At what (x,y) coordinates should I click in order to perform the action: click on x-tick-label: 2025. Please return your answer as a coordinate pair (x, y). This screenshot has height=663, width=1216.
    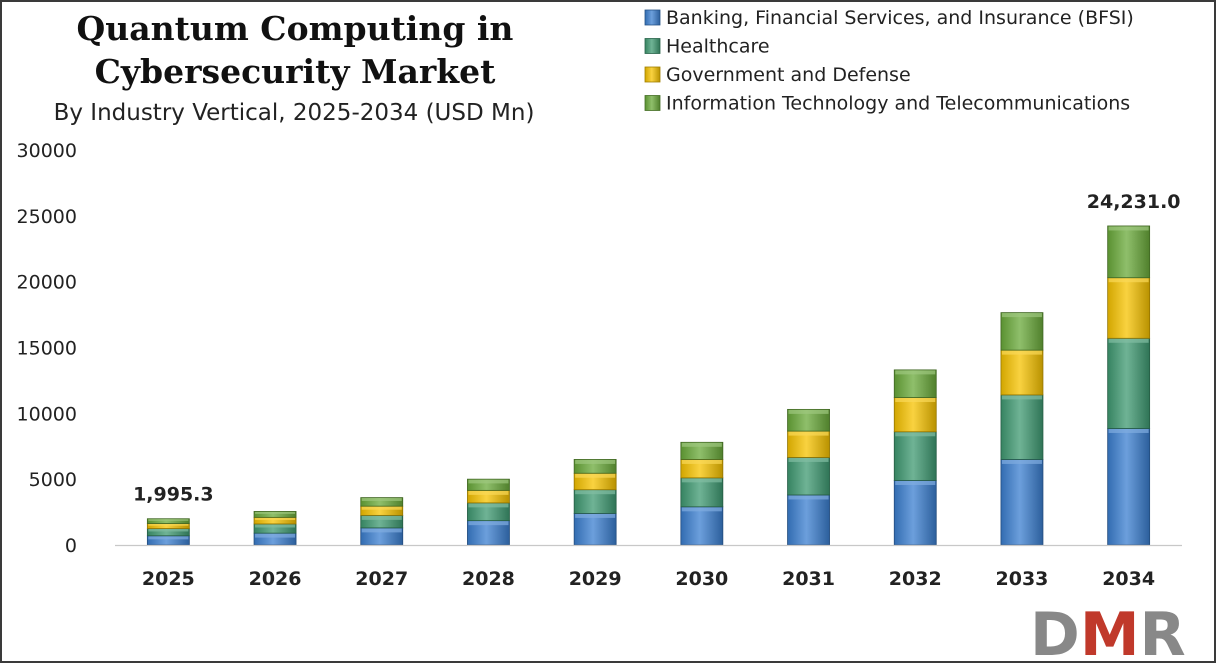
    Looking at the image, I should click on (168, 579).